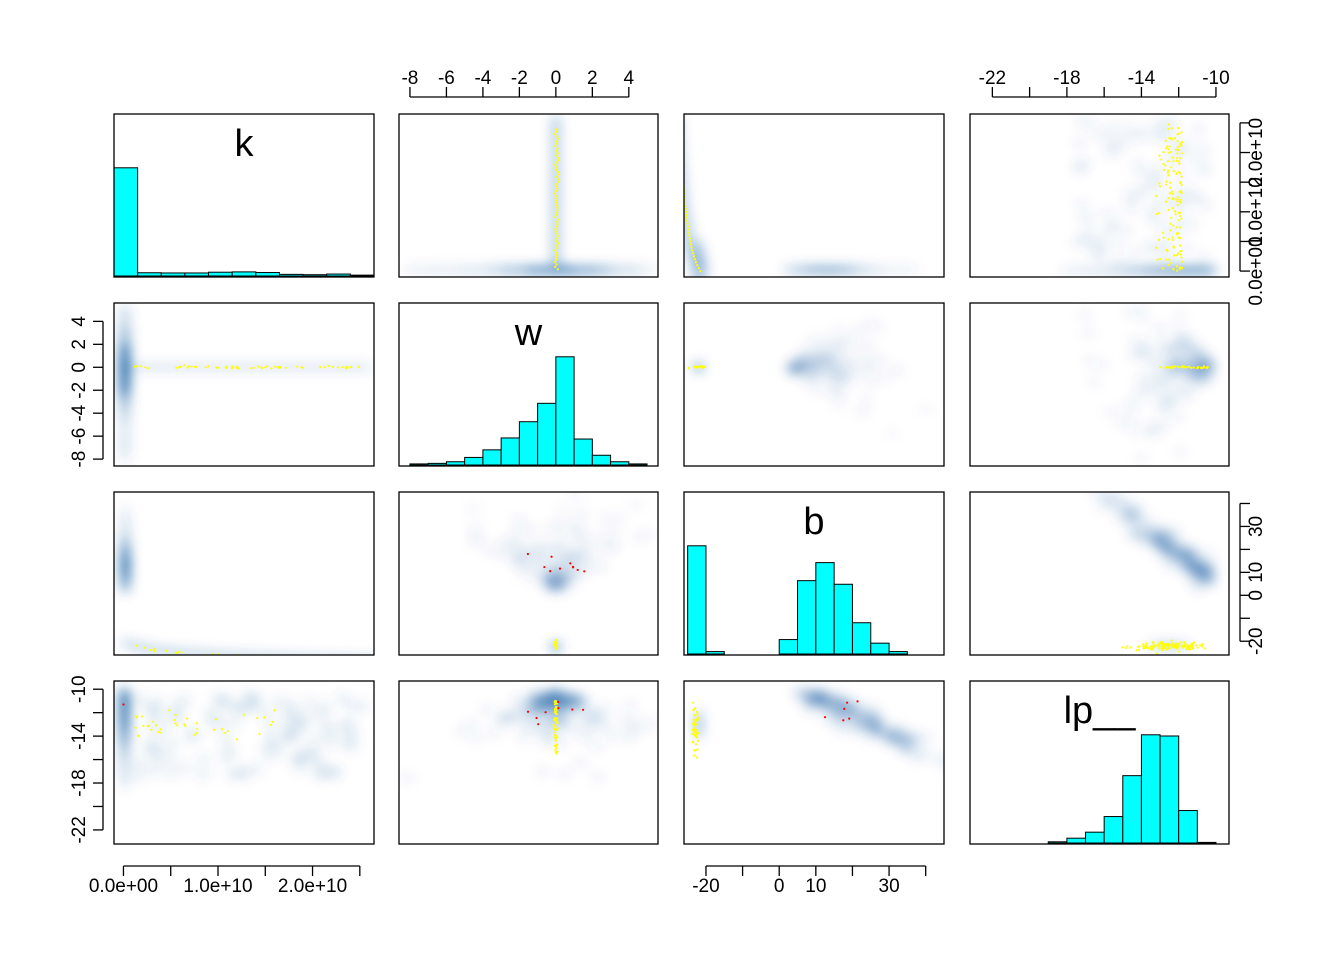  What do you see at coordinates (1147, 383) in the screenshot?
I see `panel-w-lp__` at bounding box center [1147, 383].